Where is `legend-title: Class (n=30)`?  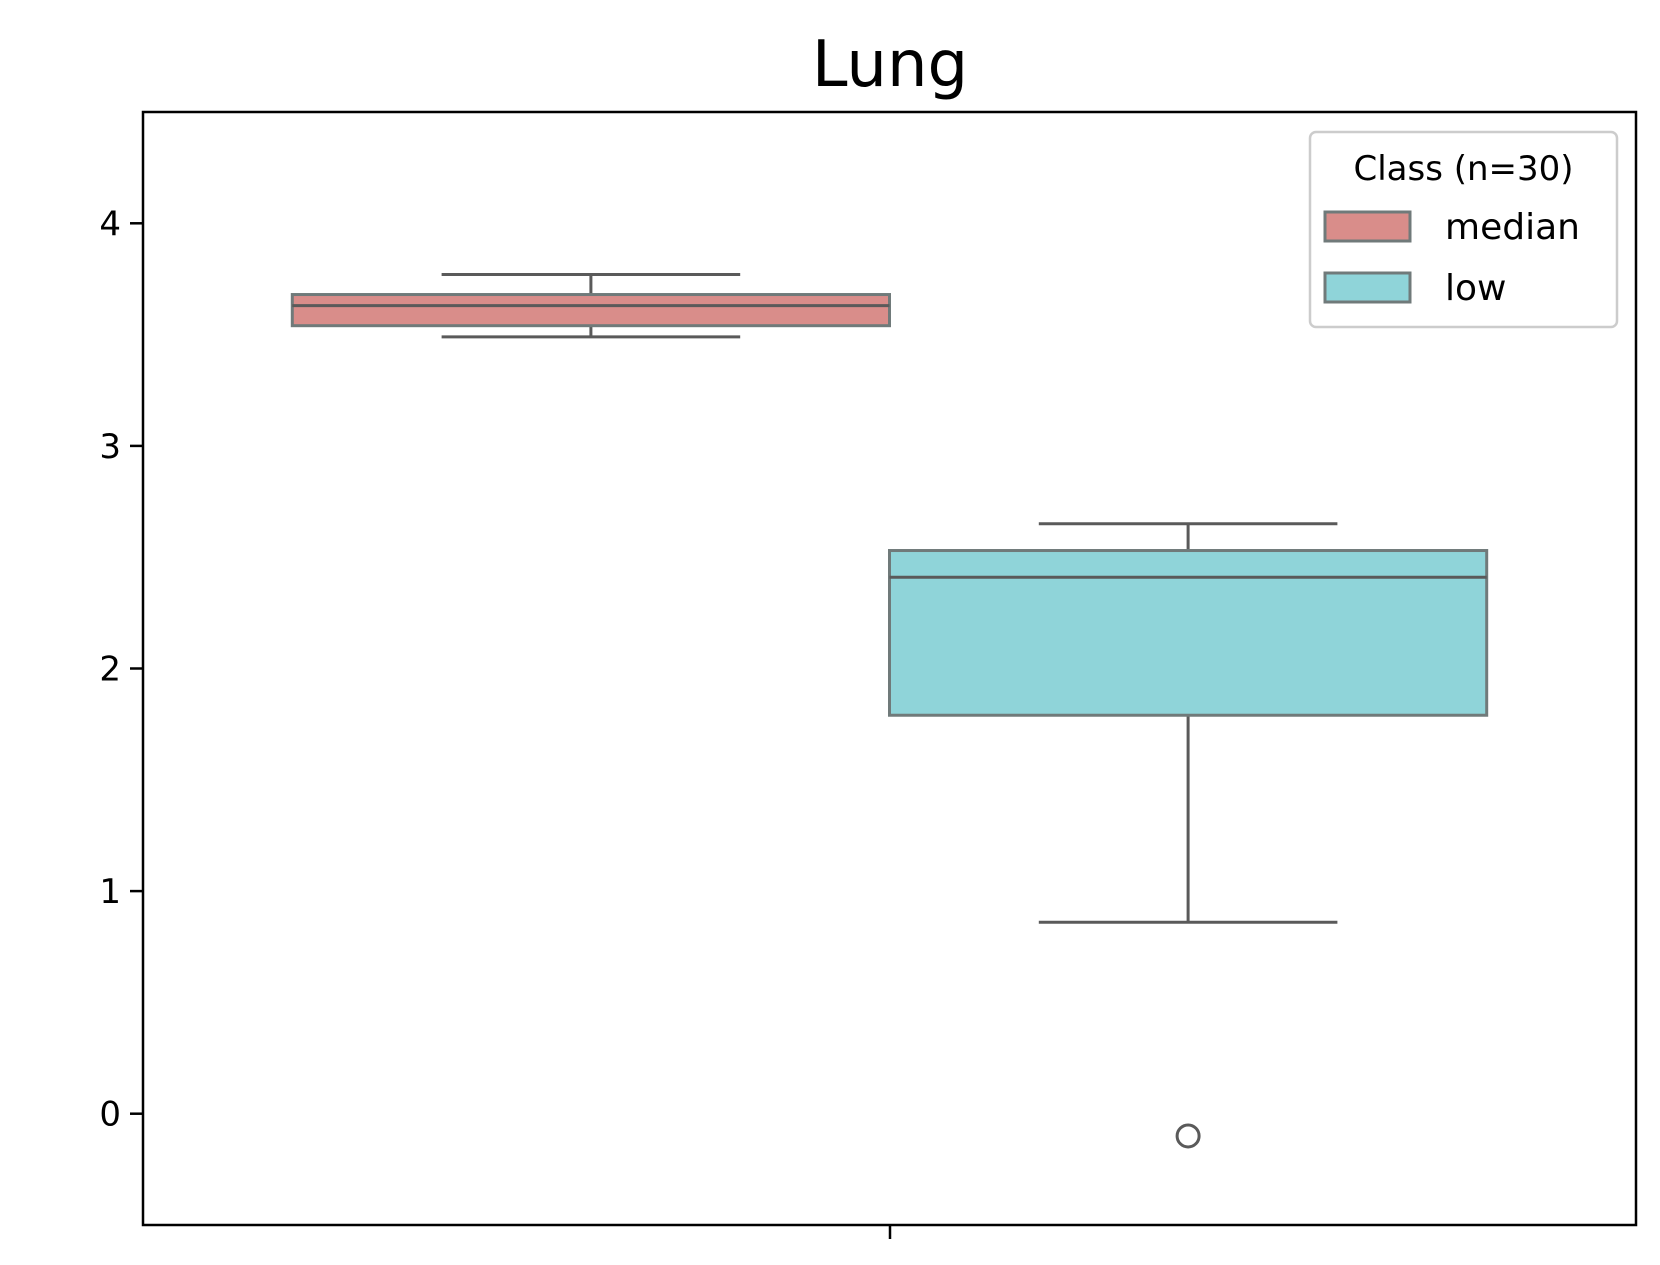
legend-title: Class (n=30) is located at coordinates (1463, 169).